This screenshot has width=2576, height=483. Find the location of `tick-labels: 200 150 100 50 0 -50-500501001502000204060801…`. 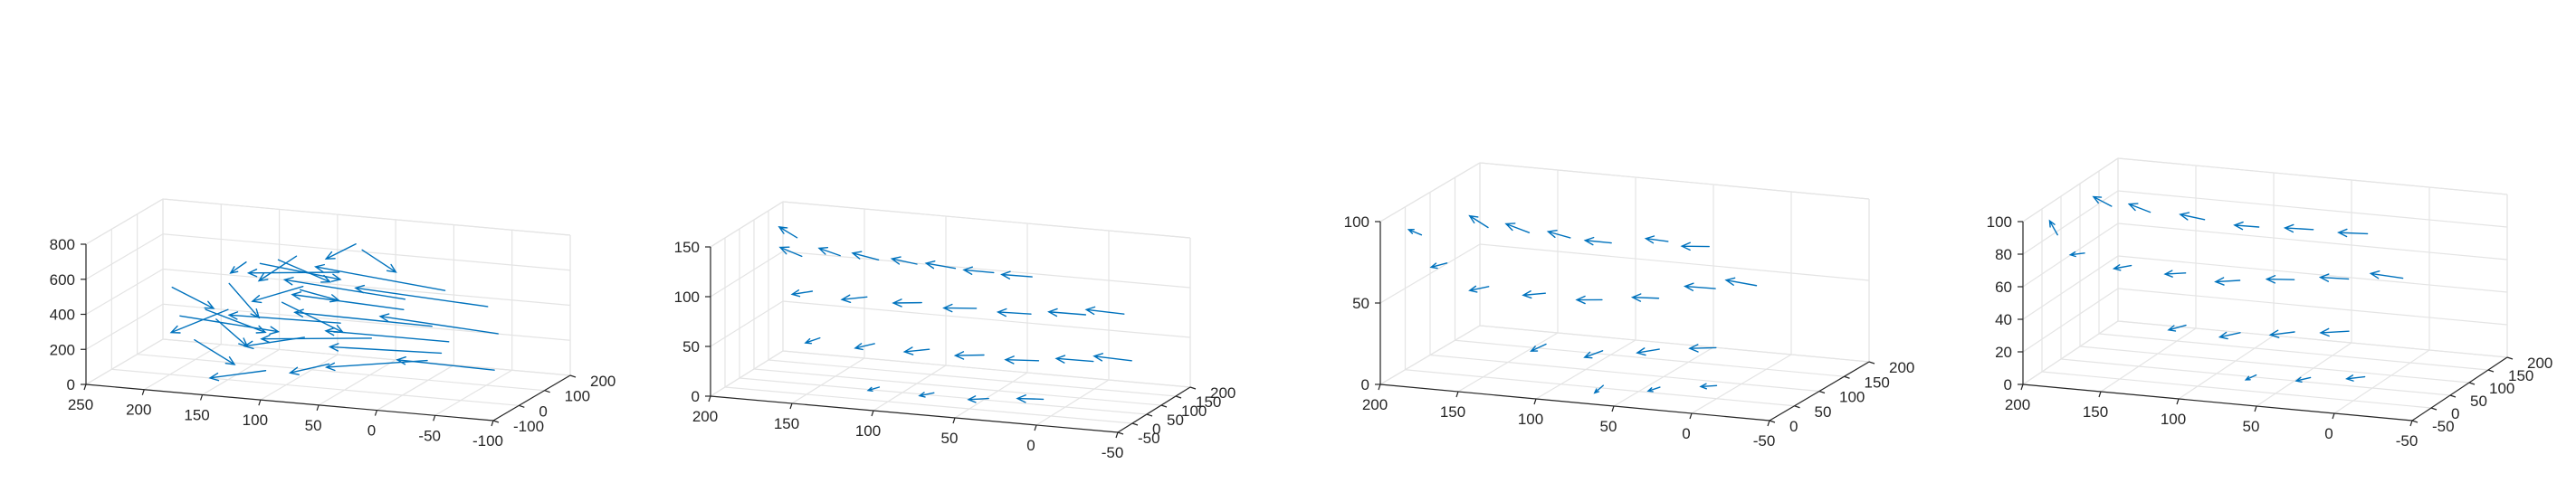

tick-labels: 200 150 100 50 0 -50-500501001502000204060801… is located at coordinates (2270, 332).